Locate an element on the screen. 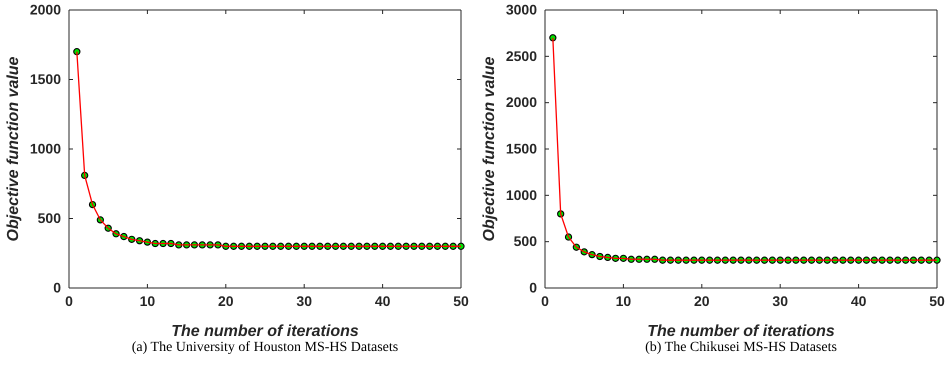 The image size is (951, 383). text: (b) The Chikusei MS-HS Datasets is located at coordinates (741, 347).